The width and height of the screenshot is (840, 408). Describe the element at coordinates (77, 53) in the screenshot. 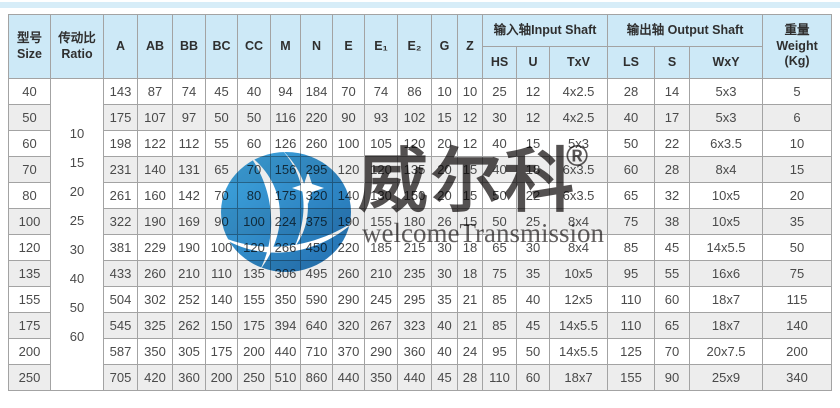

I see `col-header-ratio-en: Ratio` at that location.